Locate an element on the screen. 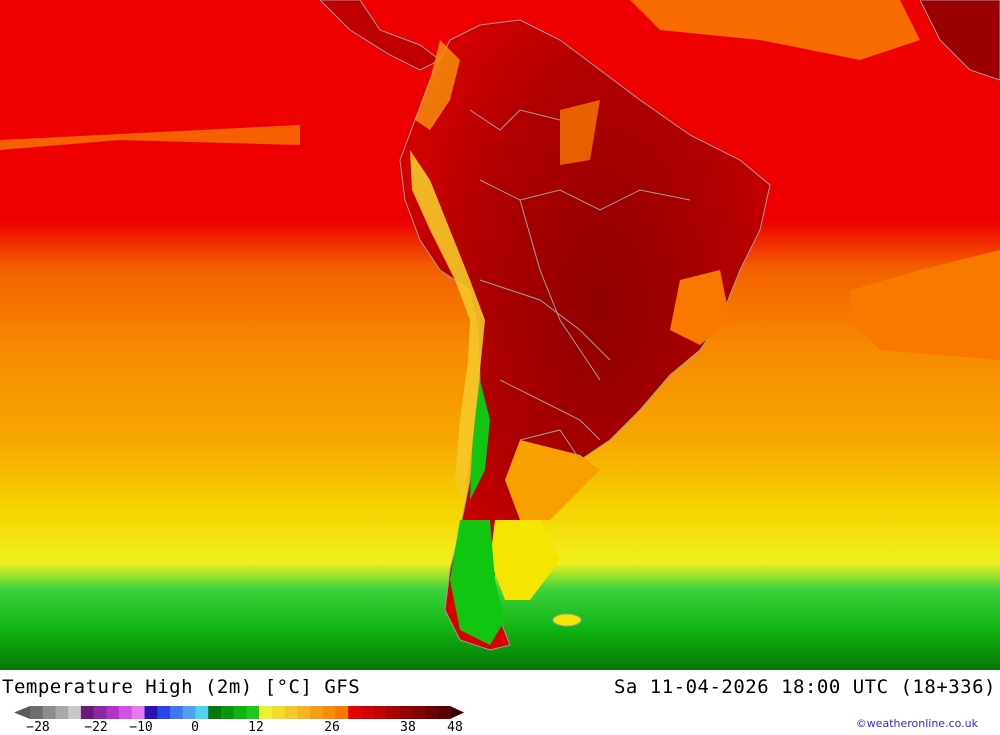 The height and width of the screenshot is (735, 1000). scale-label: −28 is located at coordinates (38, 727).